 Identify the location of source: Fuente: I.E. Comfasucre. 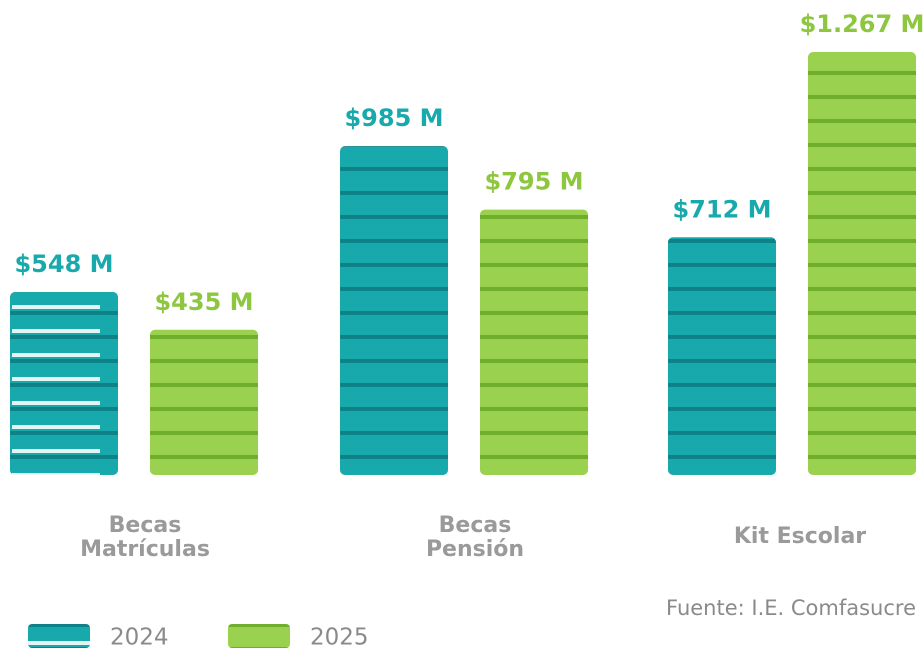
(791, 608).